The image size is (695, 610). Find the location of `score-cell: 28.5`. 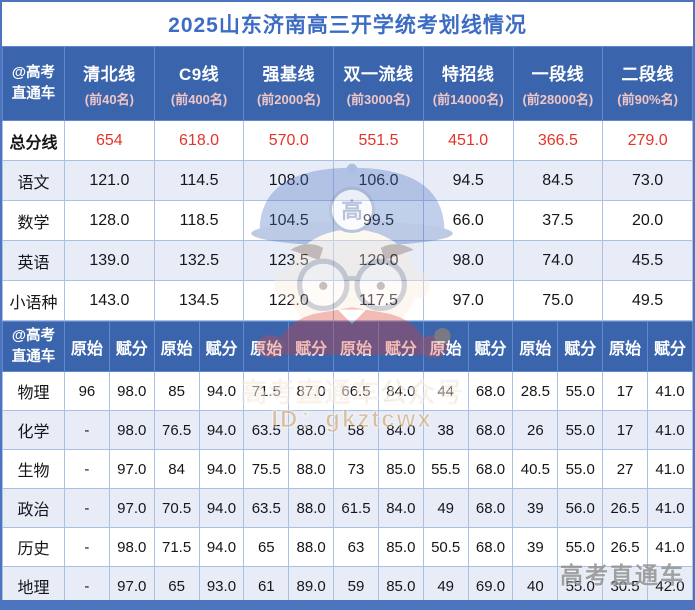

score-cell: 28.5 is located at coordinates (535, 391).